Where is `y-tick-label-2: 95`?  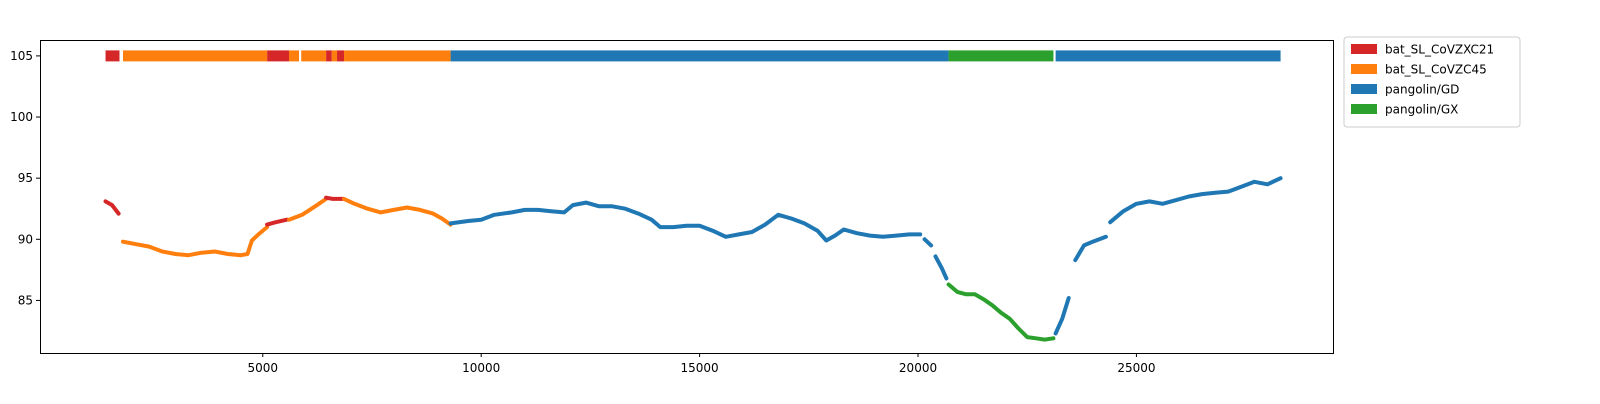
y-tick-label-2: 95 is located at coordinates (25, 178).